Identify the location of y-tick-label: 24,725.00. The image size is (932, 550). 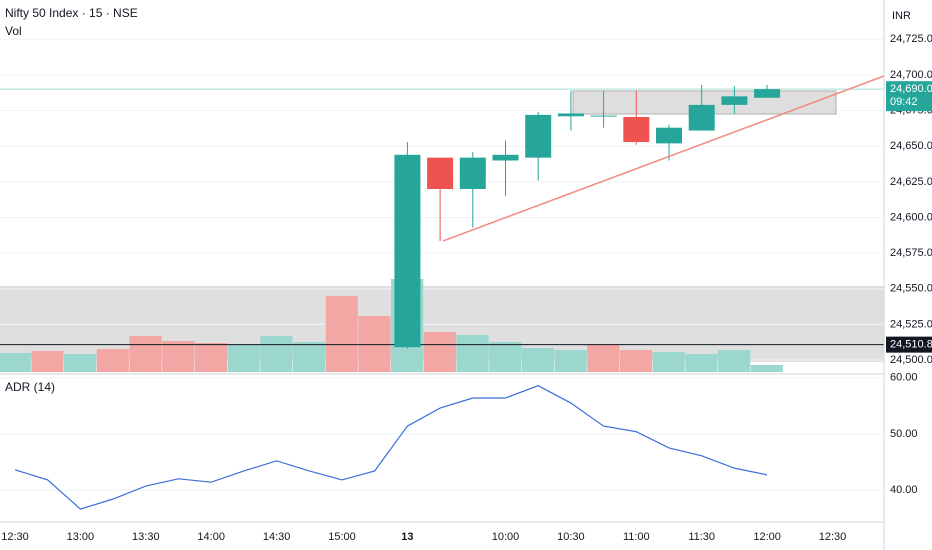
(911, 39).